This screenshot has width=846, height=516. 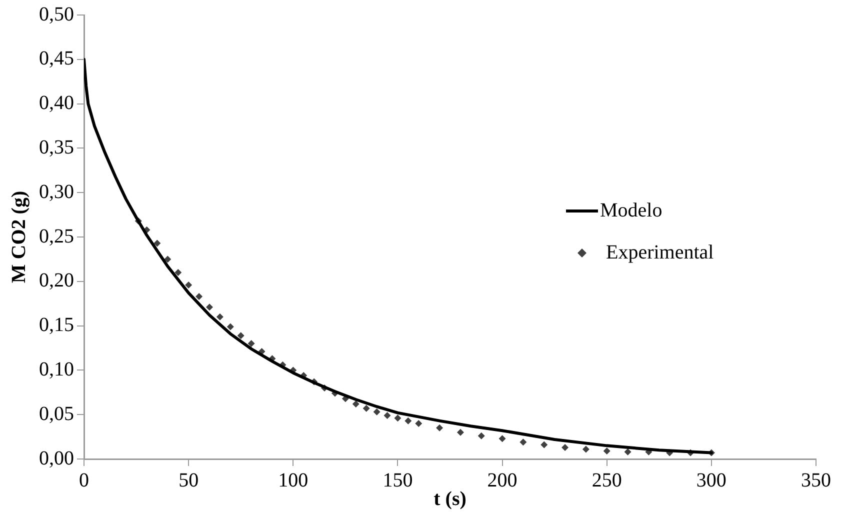 I want to click on legend-label: Experimental, so click(x=660, y=252).